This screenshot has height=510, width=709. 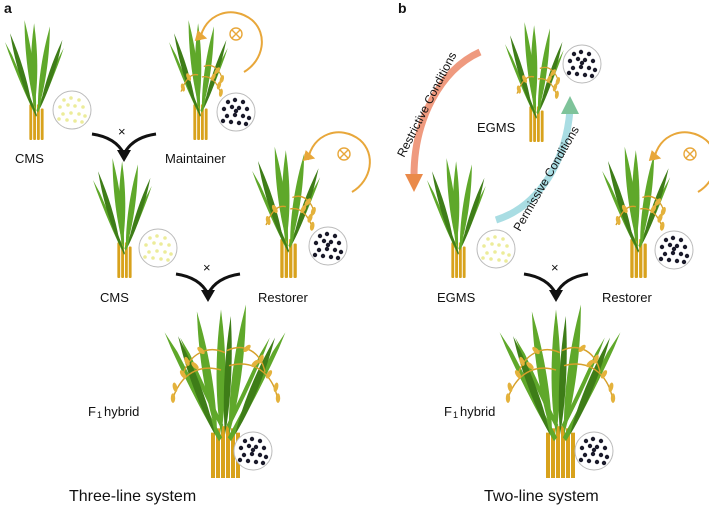 I want to click on egms-plant-bottom, so click(x=457, y=218).